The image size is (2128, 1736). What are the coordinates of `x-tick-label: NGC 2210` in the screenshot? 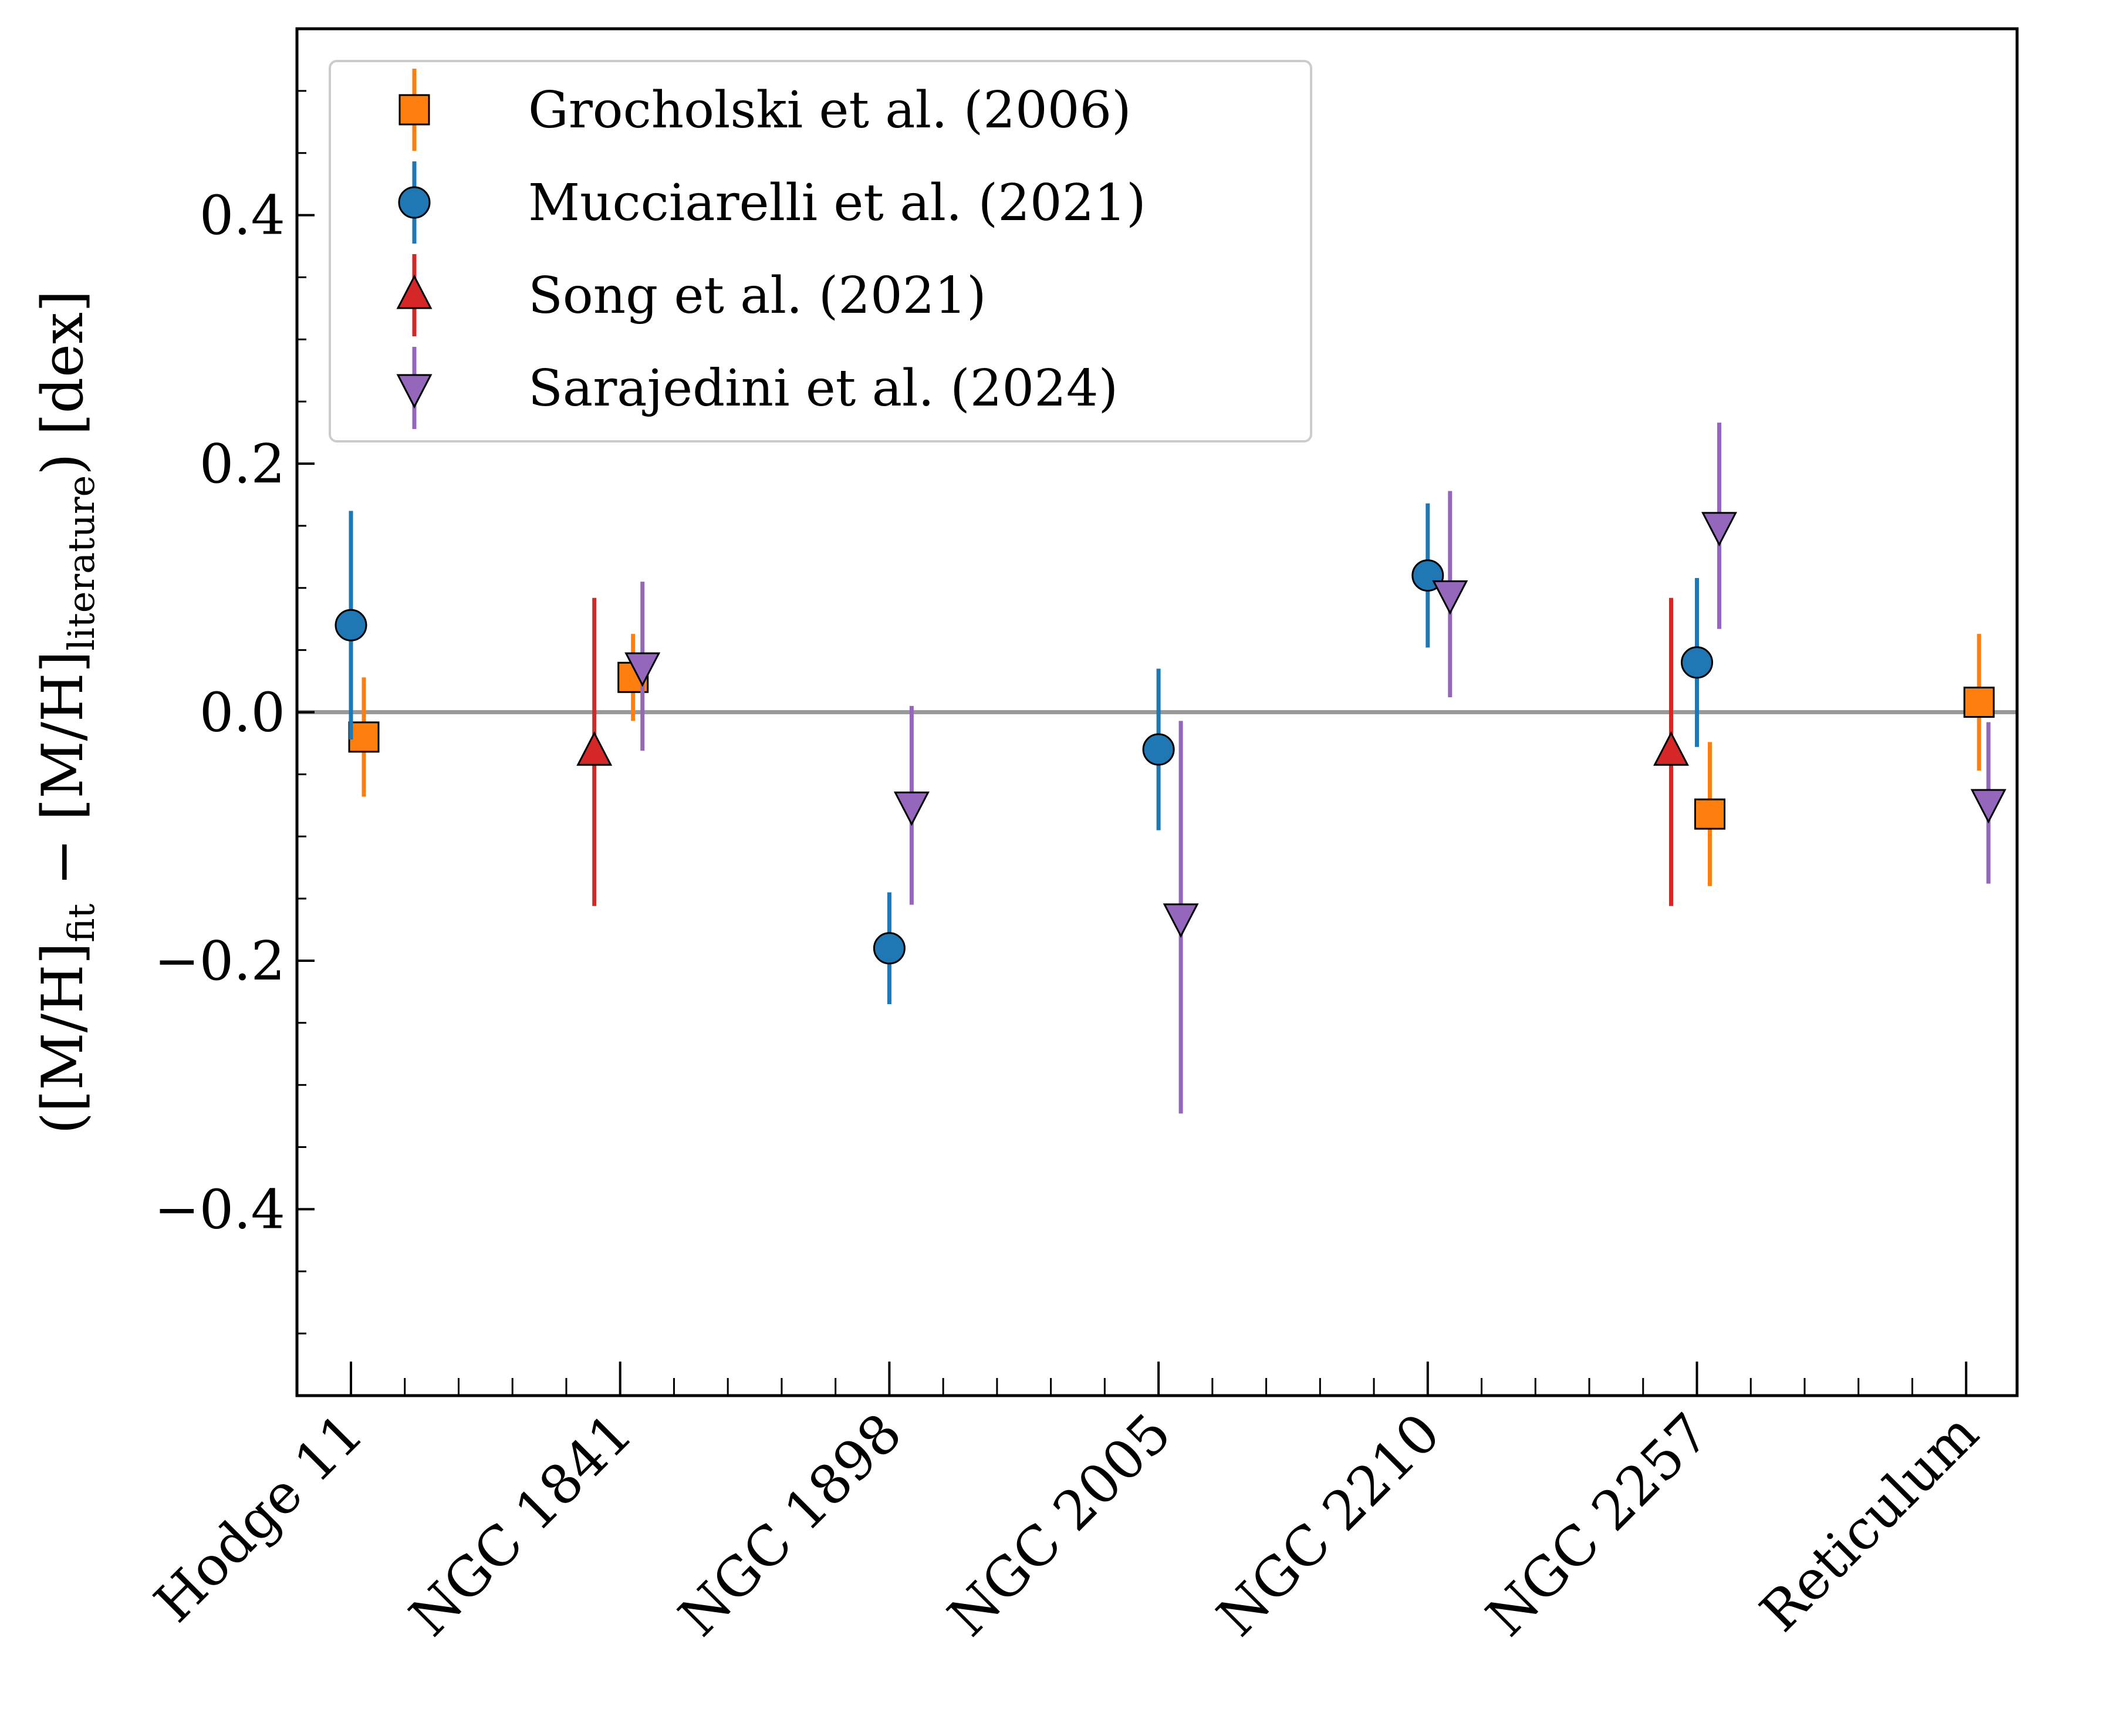 It's located at (1329, 1525).